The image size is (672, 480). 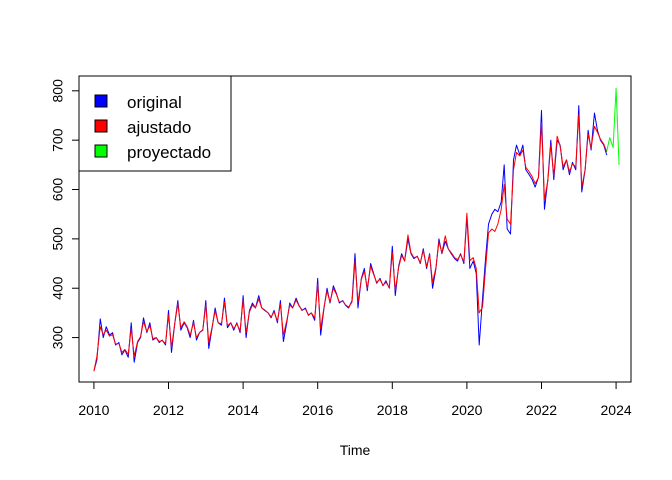 What do you see at coordinates (541, 410) in the screenshot?
I see `x-tick-label: 2022` at bounding box center [541, 410].